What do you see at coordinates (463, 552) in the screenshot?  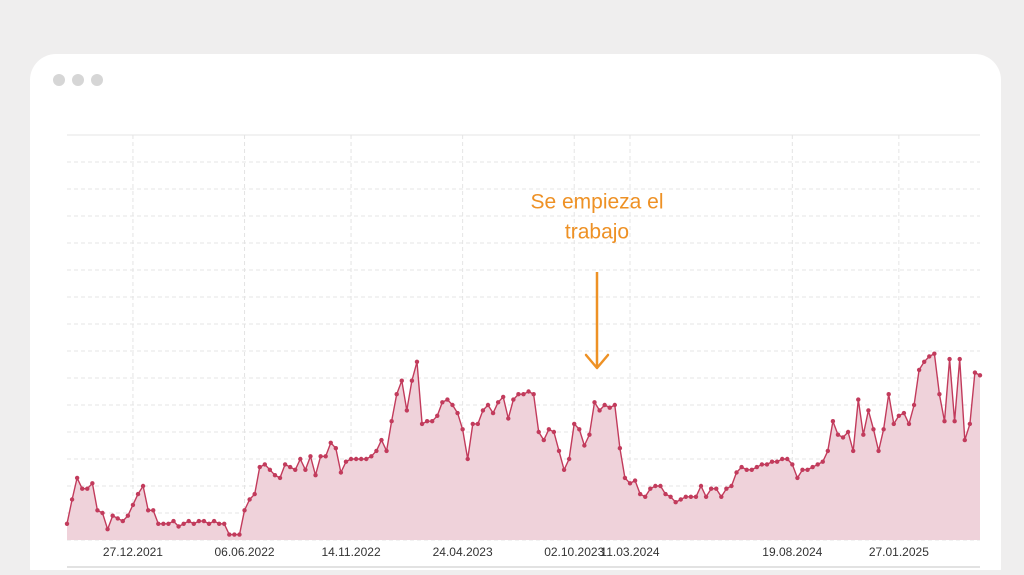 I see `x-tick-label: 24.04.2023` at bounding box center [463, 552].